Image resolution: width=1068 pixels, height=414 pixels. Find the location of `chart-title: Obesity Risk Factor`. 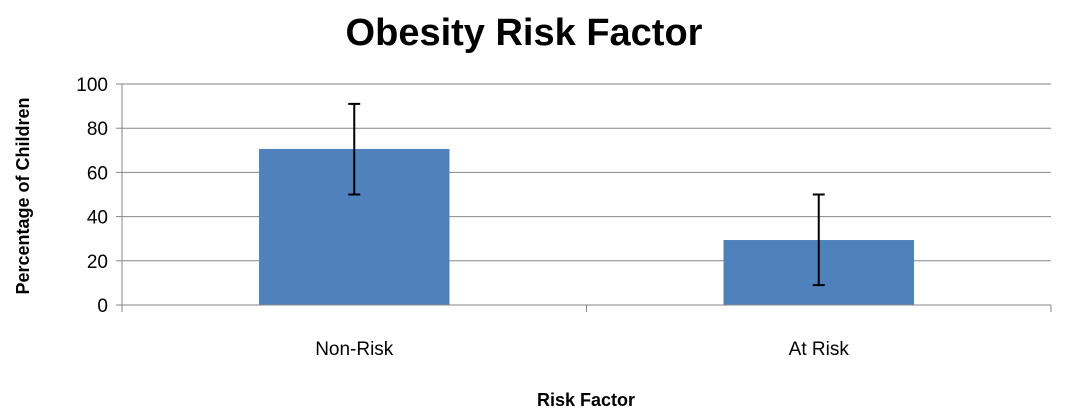

chart-title: Obesity Risk Factor is located at coordinates (524, 33).